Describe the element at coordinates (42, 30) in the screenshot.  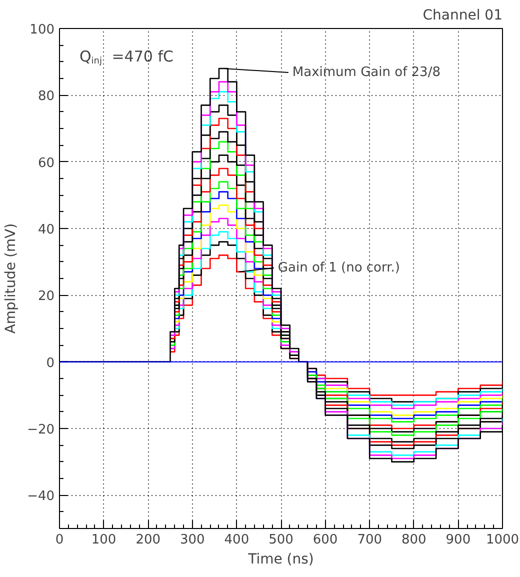
I see `y-tick-label: 100` at that location.